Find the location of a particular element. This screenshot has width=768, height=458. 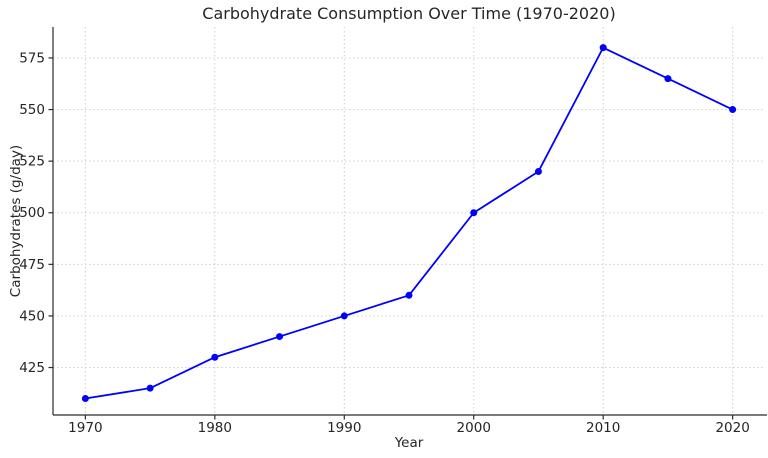

y-axis-tick-label: 525 is located at coordinates (32, 162).